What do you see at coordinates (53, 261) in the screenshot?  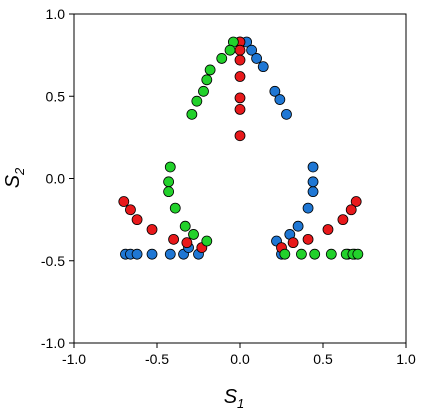 I see `y-tick-label: -0.5` at bounding box center [53, 261].